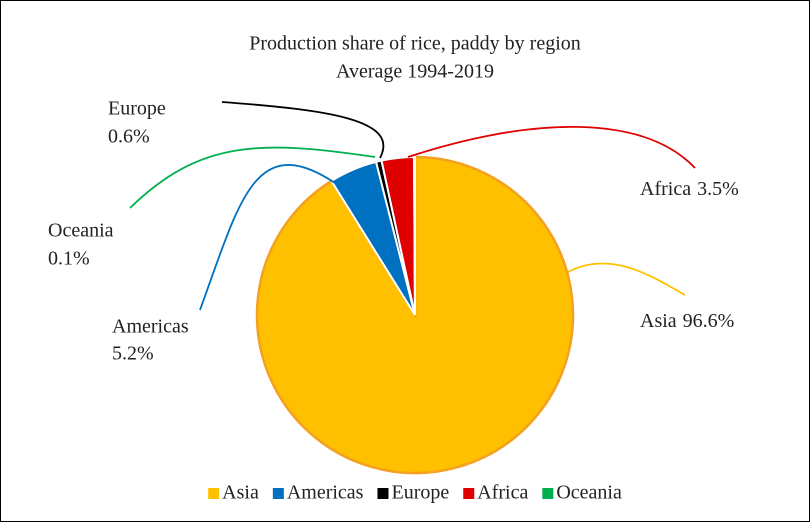  What do you see at coordinates (137, 109) in the screenshot?
I see `label-category: Europe` at bounding box center [137, 109].